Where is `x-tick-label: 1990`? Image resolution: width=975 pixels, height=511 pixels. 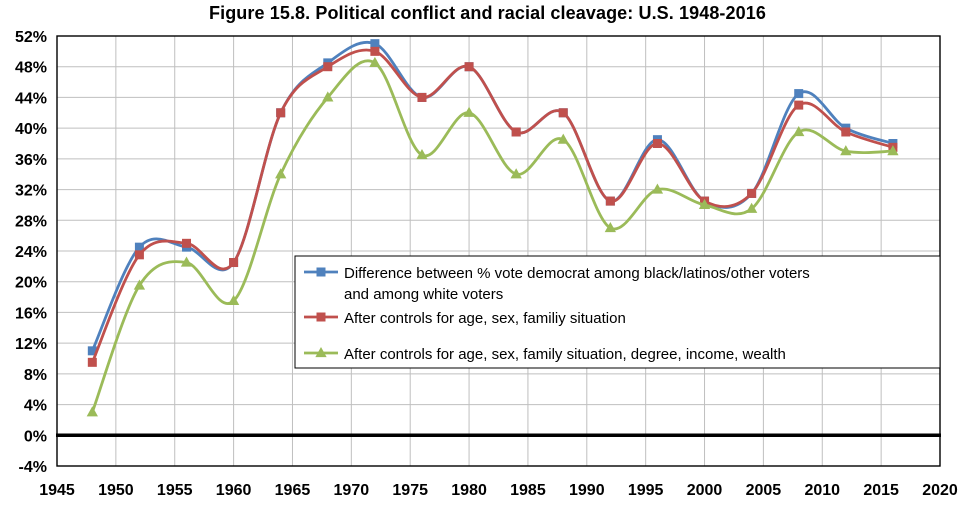
x-tick-label: 1990 is located at coordinates (587, 490).